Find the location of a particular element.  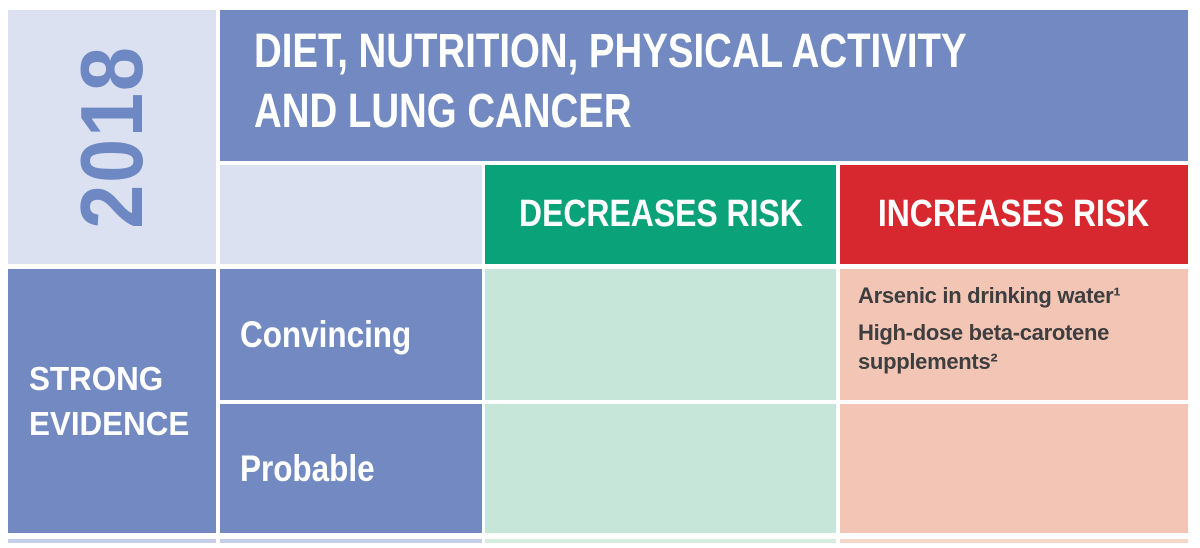

probable-label: Probable is located at coordinates (307, 468).